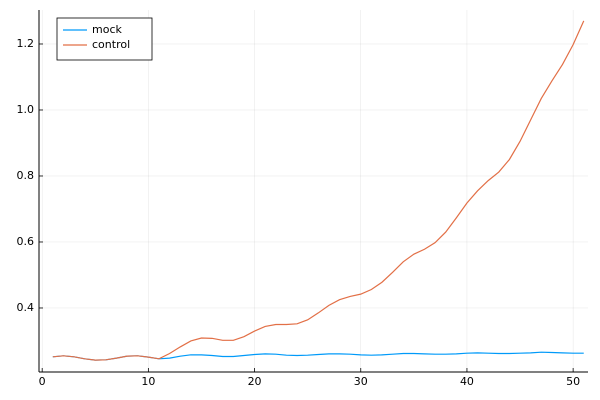  What do you see at coordinates (42, 381) in the screenshot?
I see `x-tick-label: 0` at bounding box center [42, 381].